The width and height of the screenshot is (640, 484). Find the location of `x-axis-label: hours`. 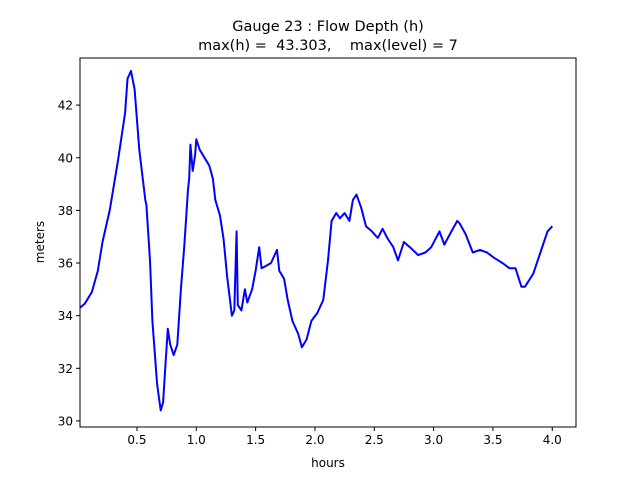

x-axis-label: hours is located at coordinates (328, 463).